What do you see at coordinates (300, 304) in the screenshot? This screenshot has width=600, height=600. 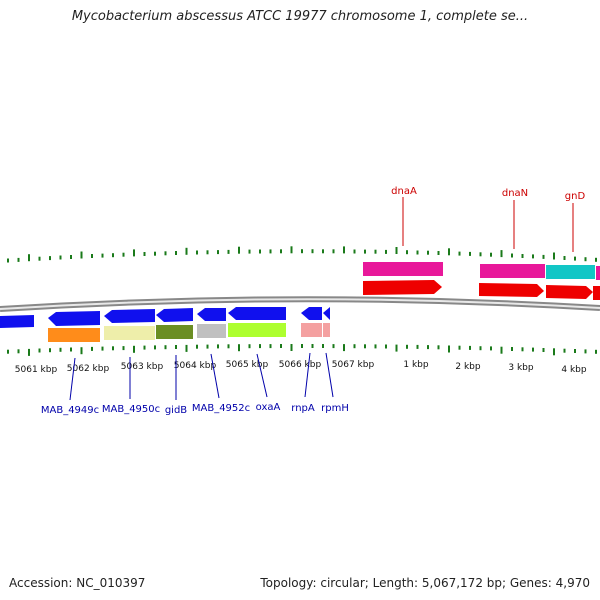 I see `chromosome-backbone-highlight` at bounding box center [300, 304].